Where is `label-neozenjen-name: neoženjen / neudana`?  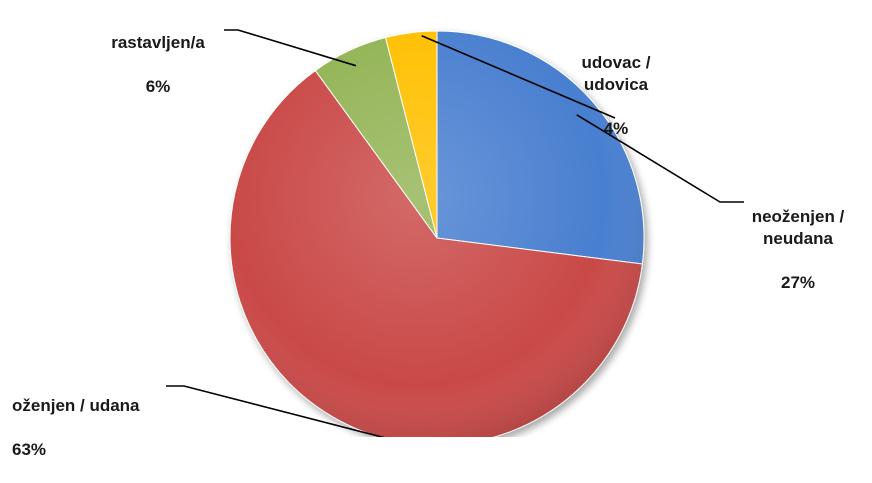
label-neozenjen-name: neoženjen / neudana is located at coordinates (798, 227).